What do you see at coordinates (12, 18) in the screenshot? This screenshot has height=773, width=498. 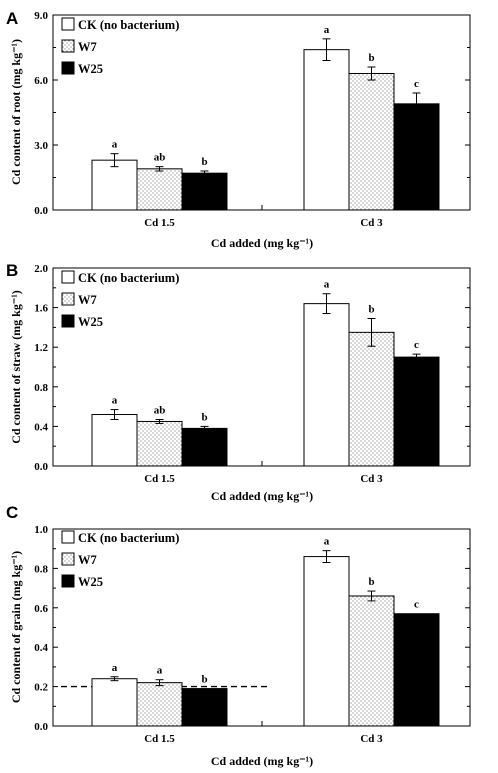 I see `panel-letter: A` at bounding box center [12, 18].